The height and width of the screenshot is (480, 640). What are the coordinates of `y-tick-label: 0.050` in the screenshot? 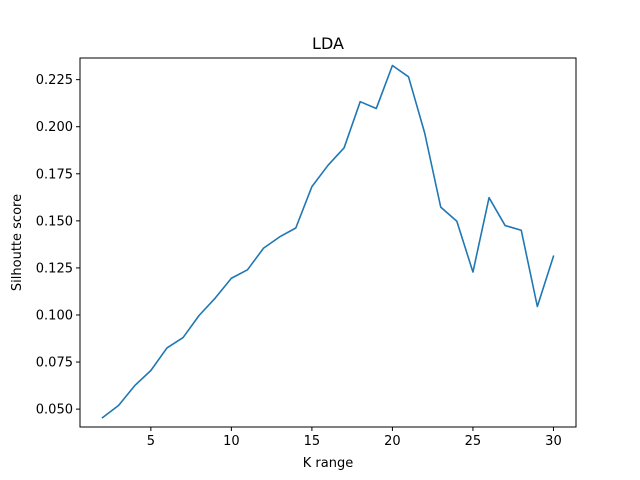 It's located at (54, 410).